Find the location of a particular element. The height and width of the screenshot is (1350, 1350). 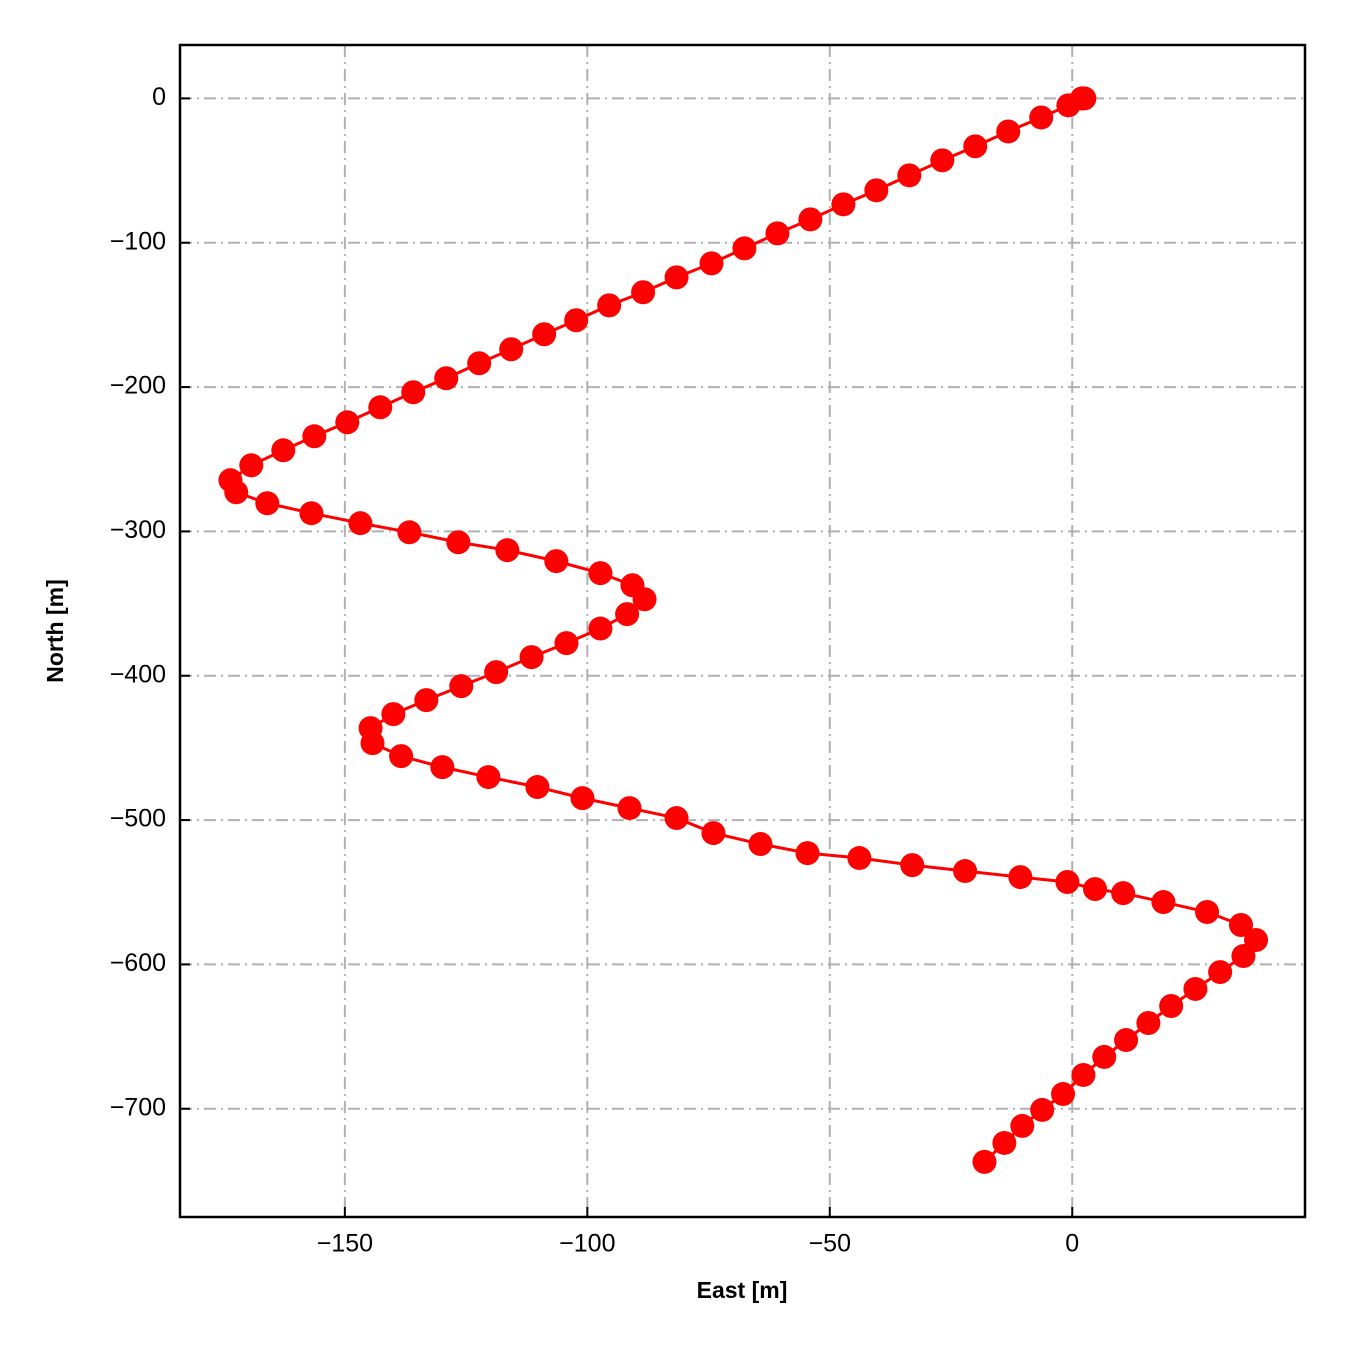

y-tick-label: 0 is located at coordinates (159, 97).